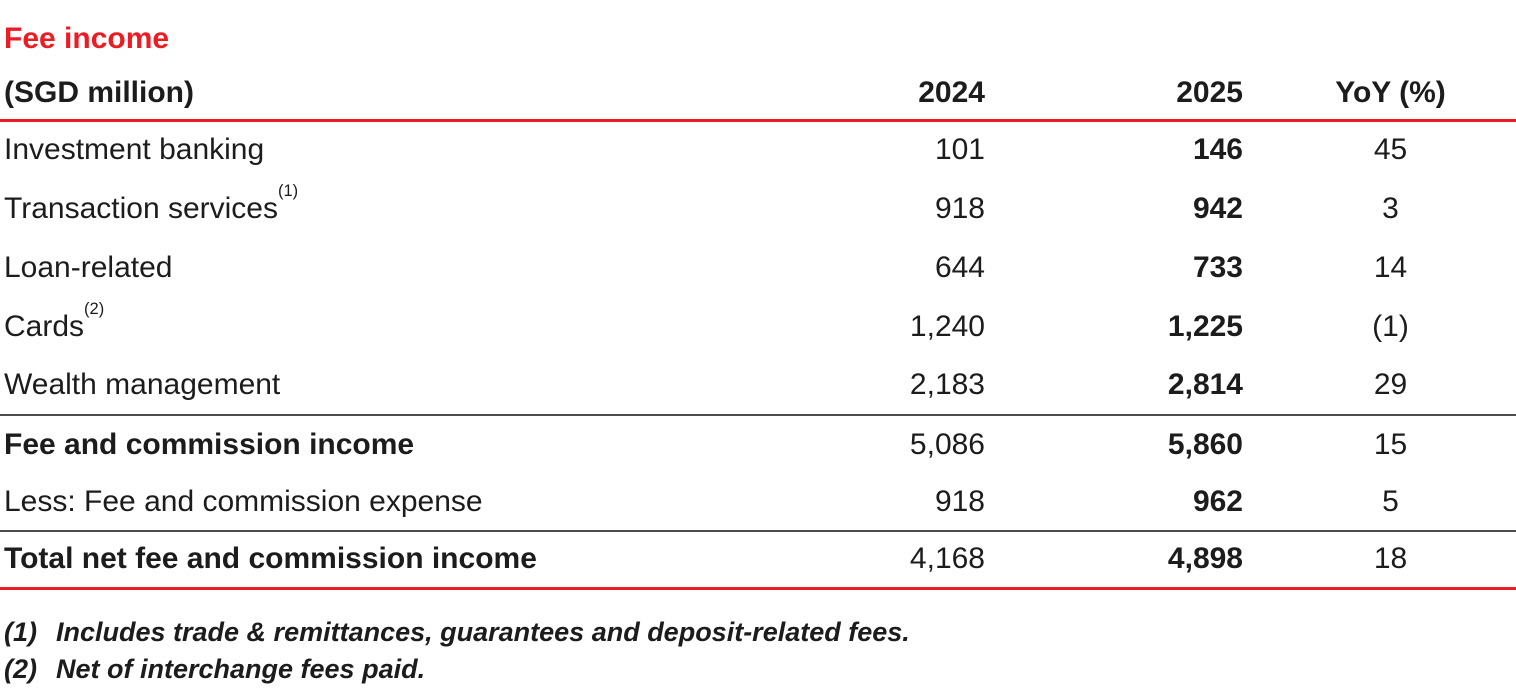 The width and height of the screenshot is (1516, 700). Describe the element at coordinates (270, 559) in the screenshot. I see `row-label: Total net fee and commission income` at that location.